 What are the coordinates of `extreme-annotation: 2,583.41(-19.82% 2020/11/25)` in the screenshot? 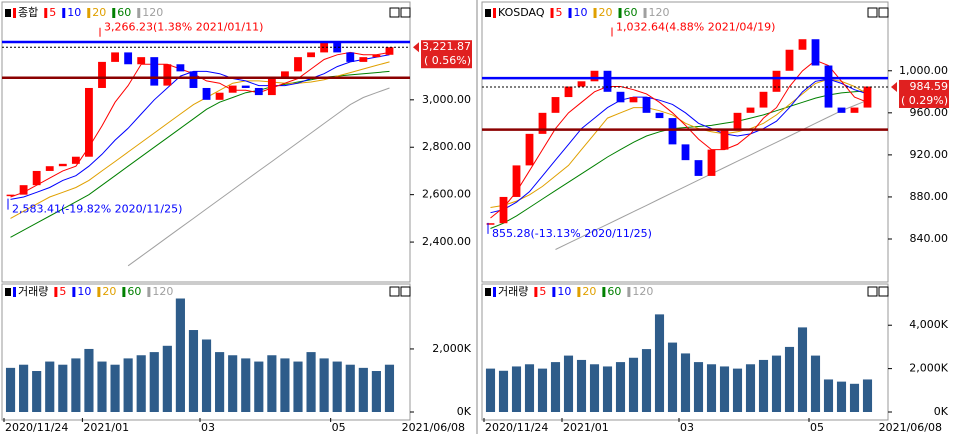 It's located at (97, 209).